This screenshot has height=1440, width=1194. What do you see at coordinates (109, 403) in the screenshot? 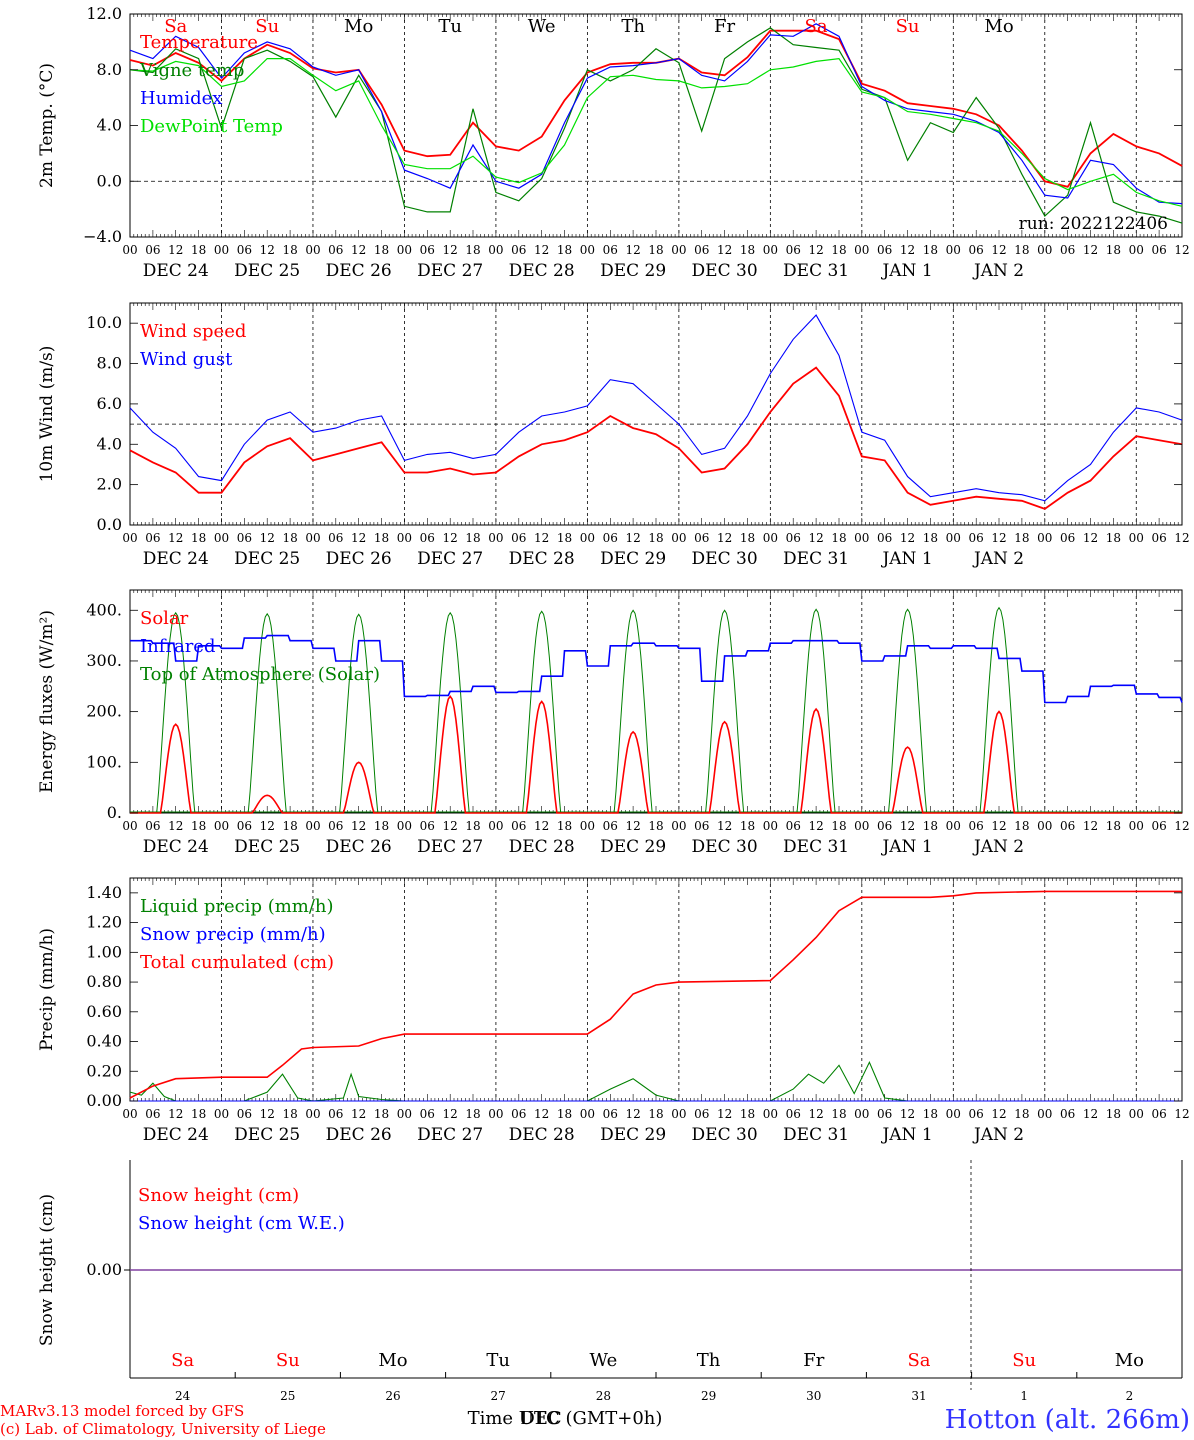
I see `y-tick-label: 6.0` at bounding box center [109, 403].